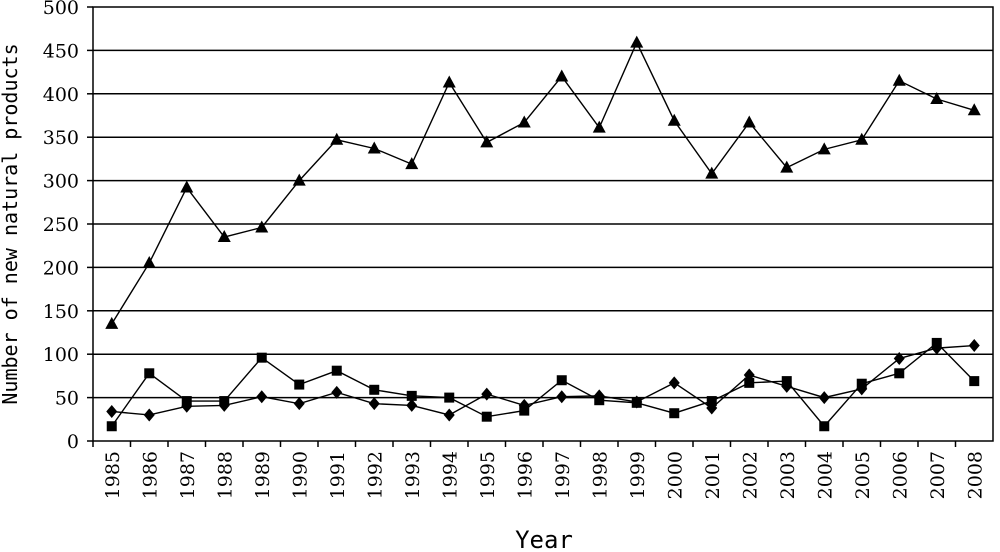  What do you see at coordinates (300, 475) in the screenshot?
I see `x-tick-label: 1990` at bounding box center [300, 475].